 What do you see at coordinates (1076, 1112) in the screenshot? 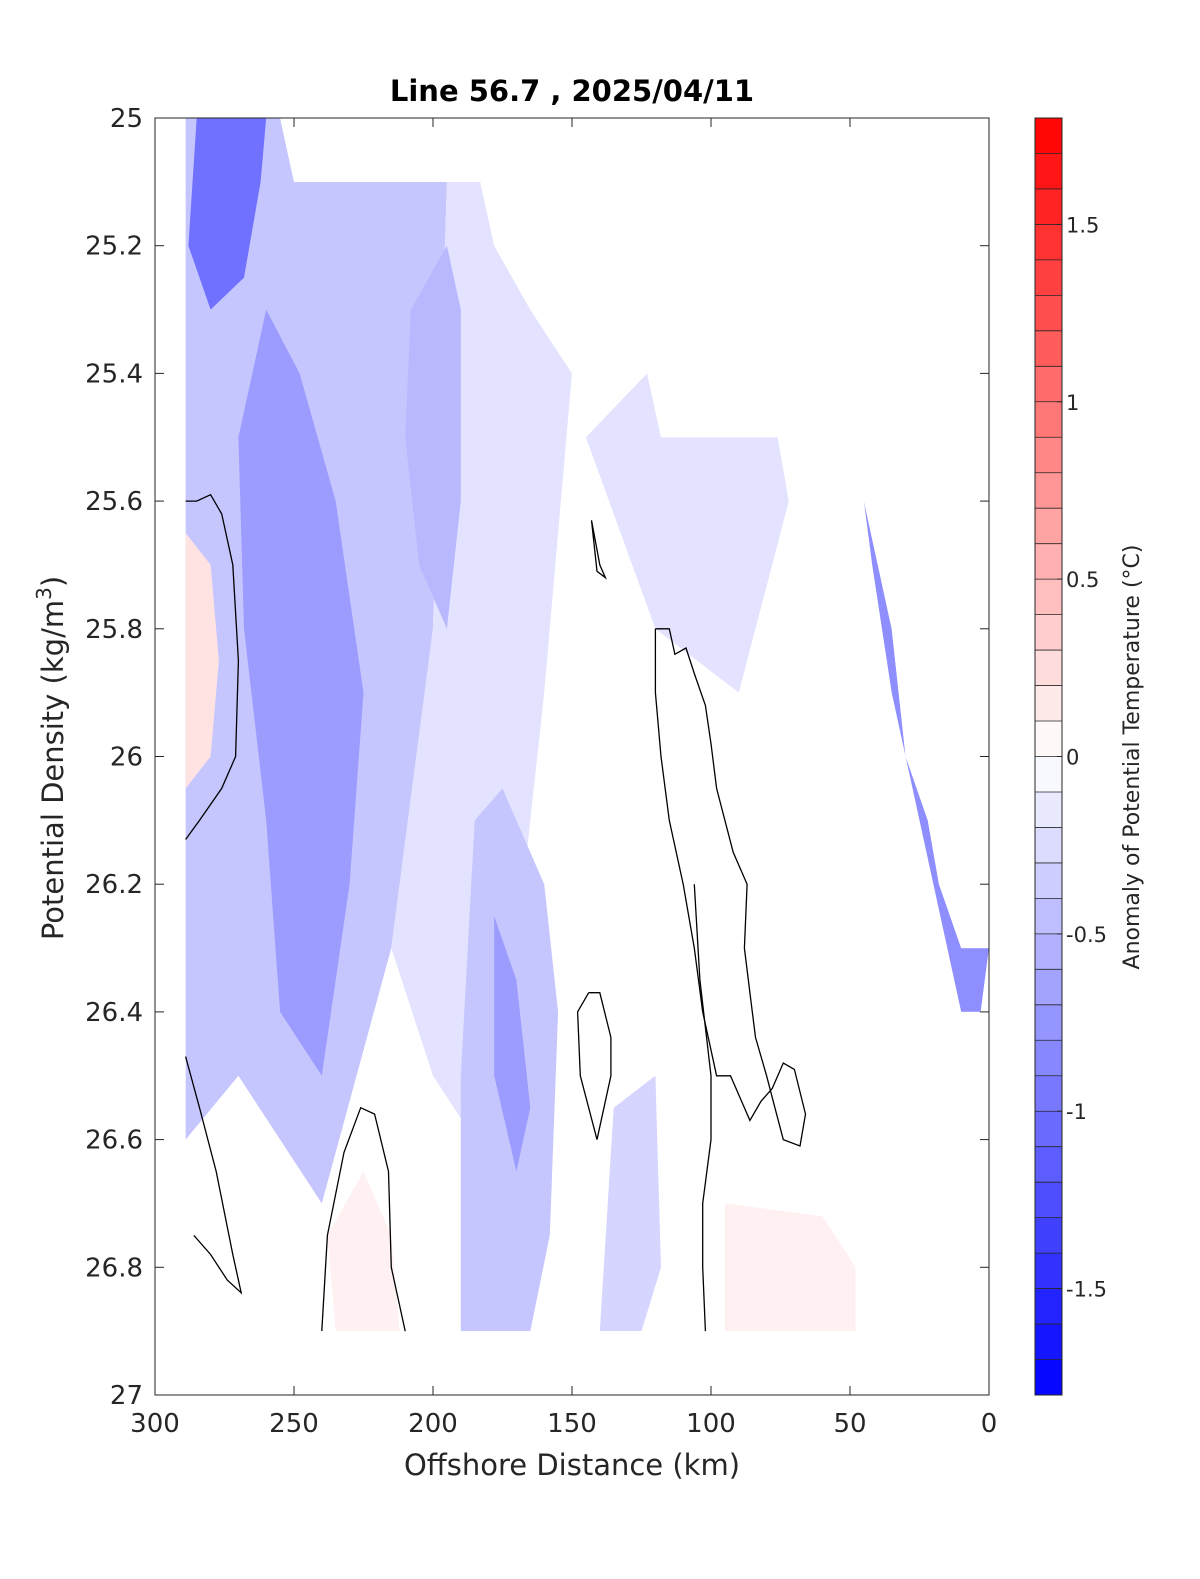
I see `colorbar-tick-label: -1` at bounding box center [1076, 1112].